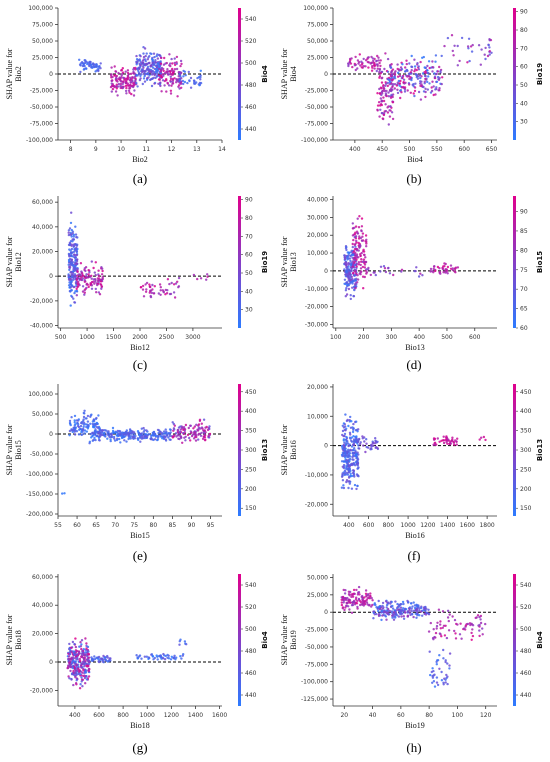  What do you see at coordinates (251, 85) in the screenshot?
I see `colorbar-tick-label: 480` at bounding box center [251, 85].